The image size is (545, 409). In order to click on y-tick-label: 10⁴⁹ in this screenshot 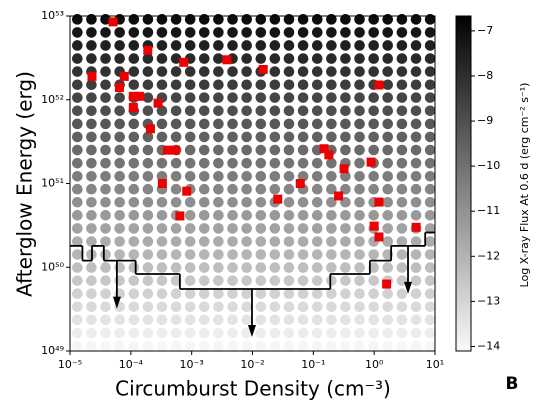, I will do `click(52, 350)`.